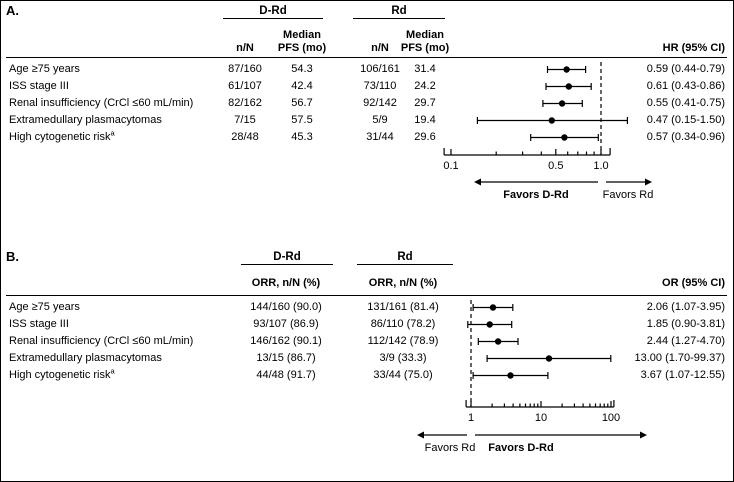  I want to click on value-cell: 42.4, so click(302, 86).